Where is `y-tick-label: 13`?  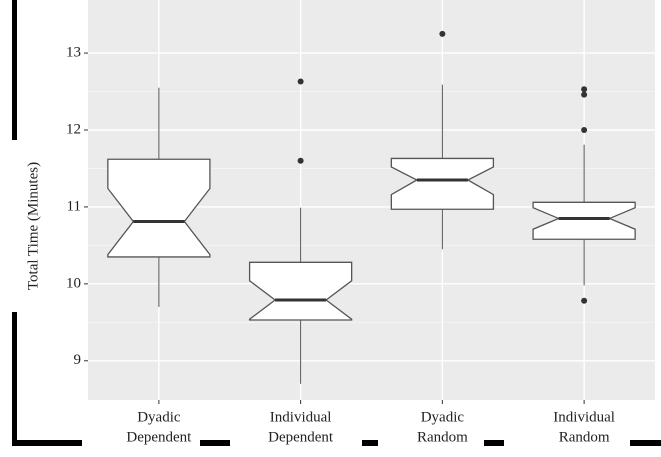
y-tick-label: 13 is located at coordinates (73, 53).